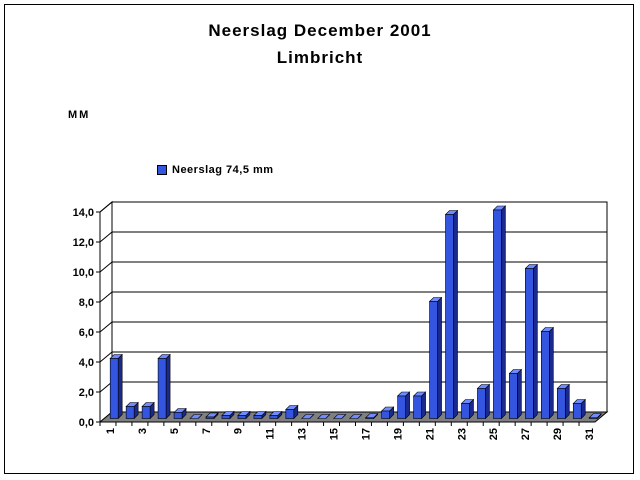 The image size is (640, 480). Describe the element at coordinates (86, 303) in the screenshot. I see `y-tick-label: 8,0` at that location.